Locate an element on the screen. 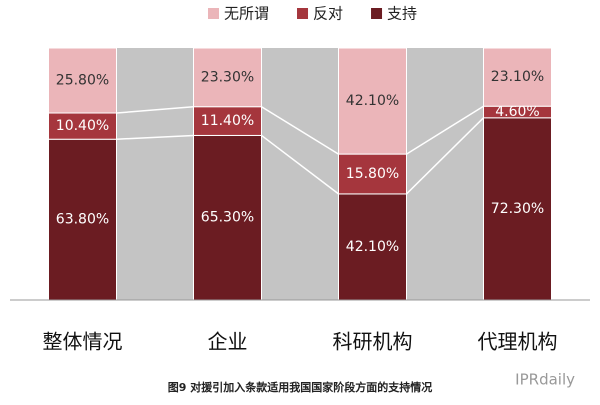  data-label: 23.30% is located at coordinates (227, 77).